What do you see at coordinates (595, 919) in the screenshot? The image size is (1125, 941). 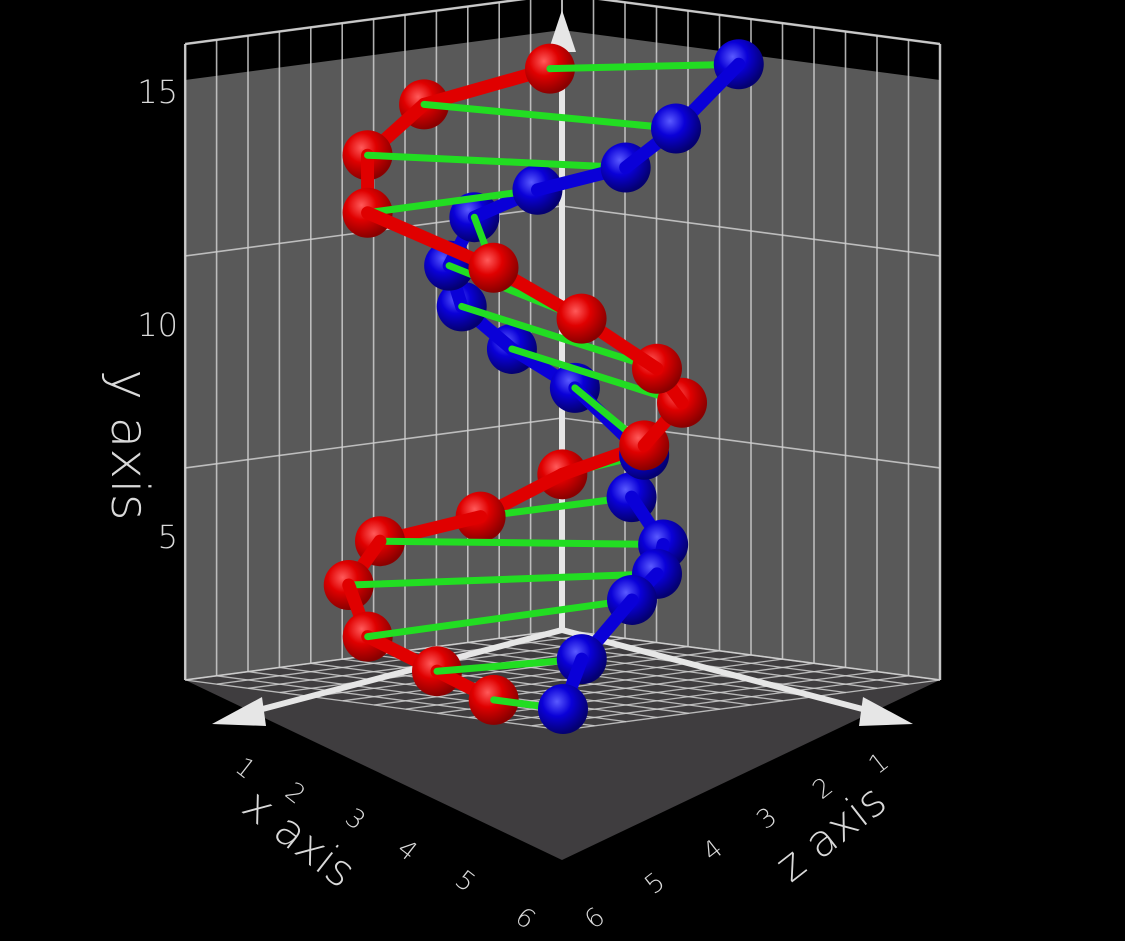 I see `z-tick-label: 6` at bounding box center [595, 919].